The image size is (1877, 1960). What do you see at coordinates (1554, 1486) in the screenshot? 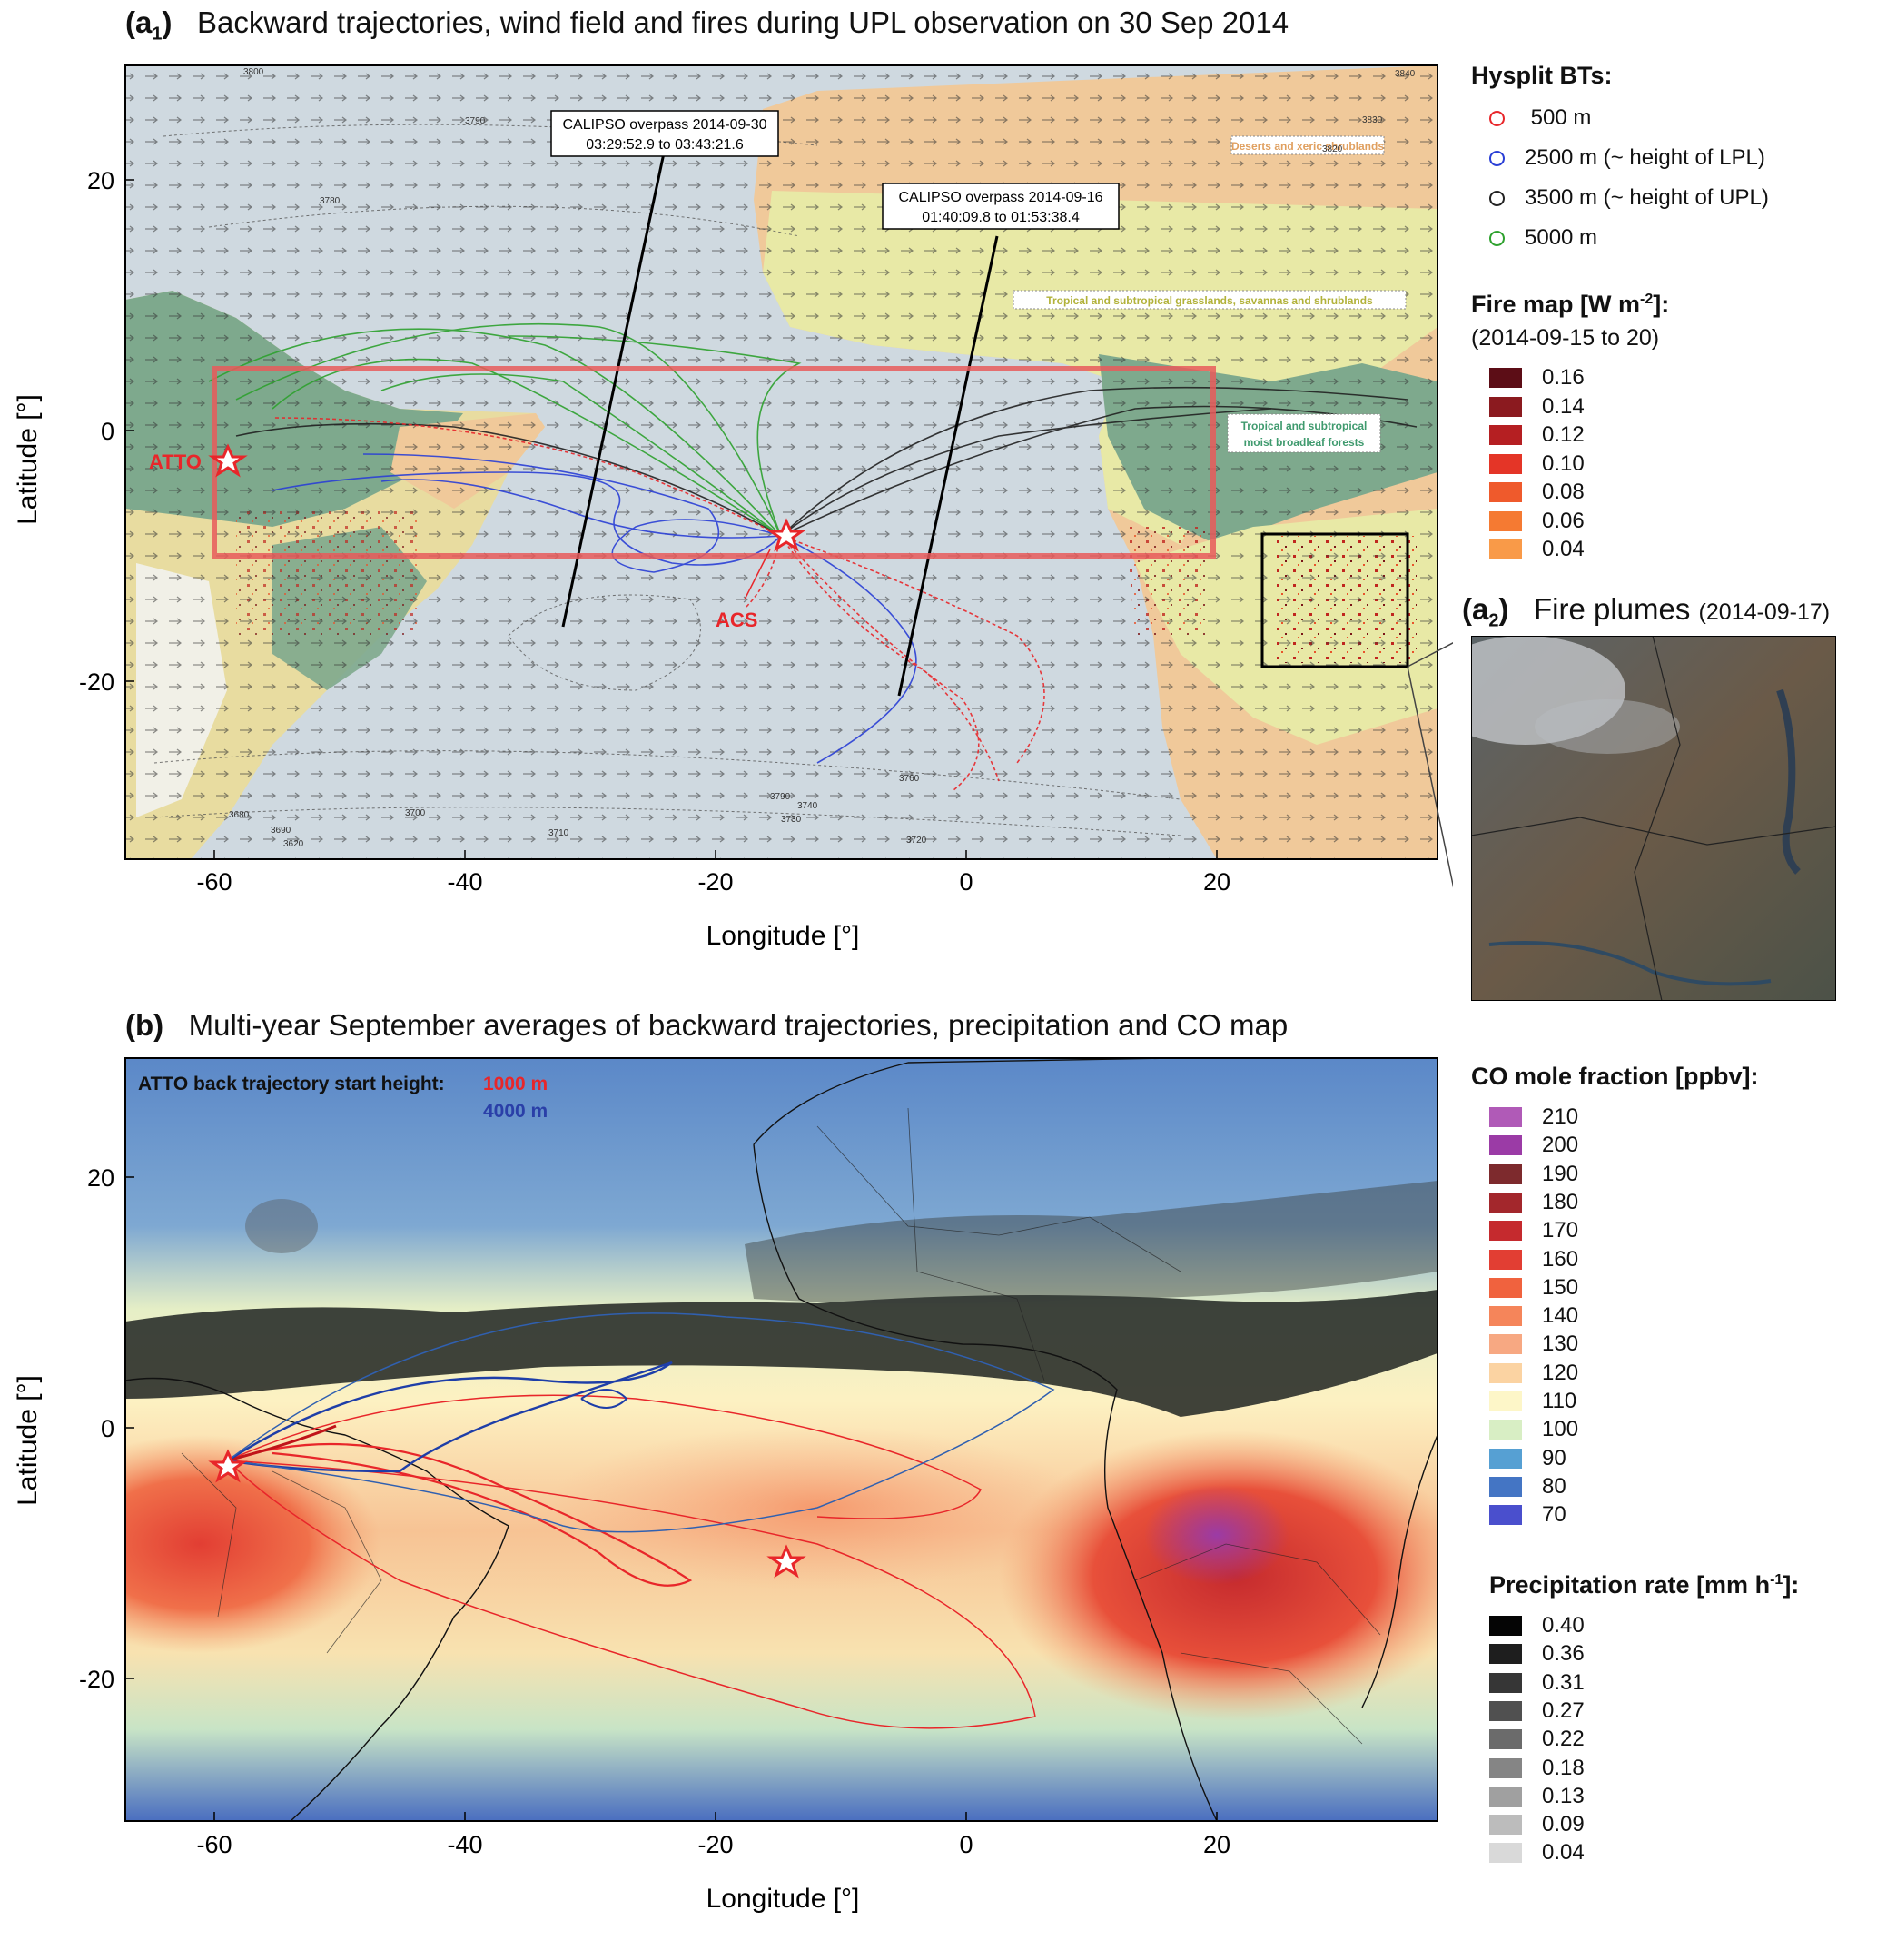
I see `co-legend-label: 80` at bounding box center [1554, 1486].